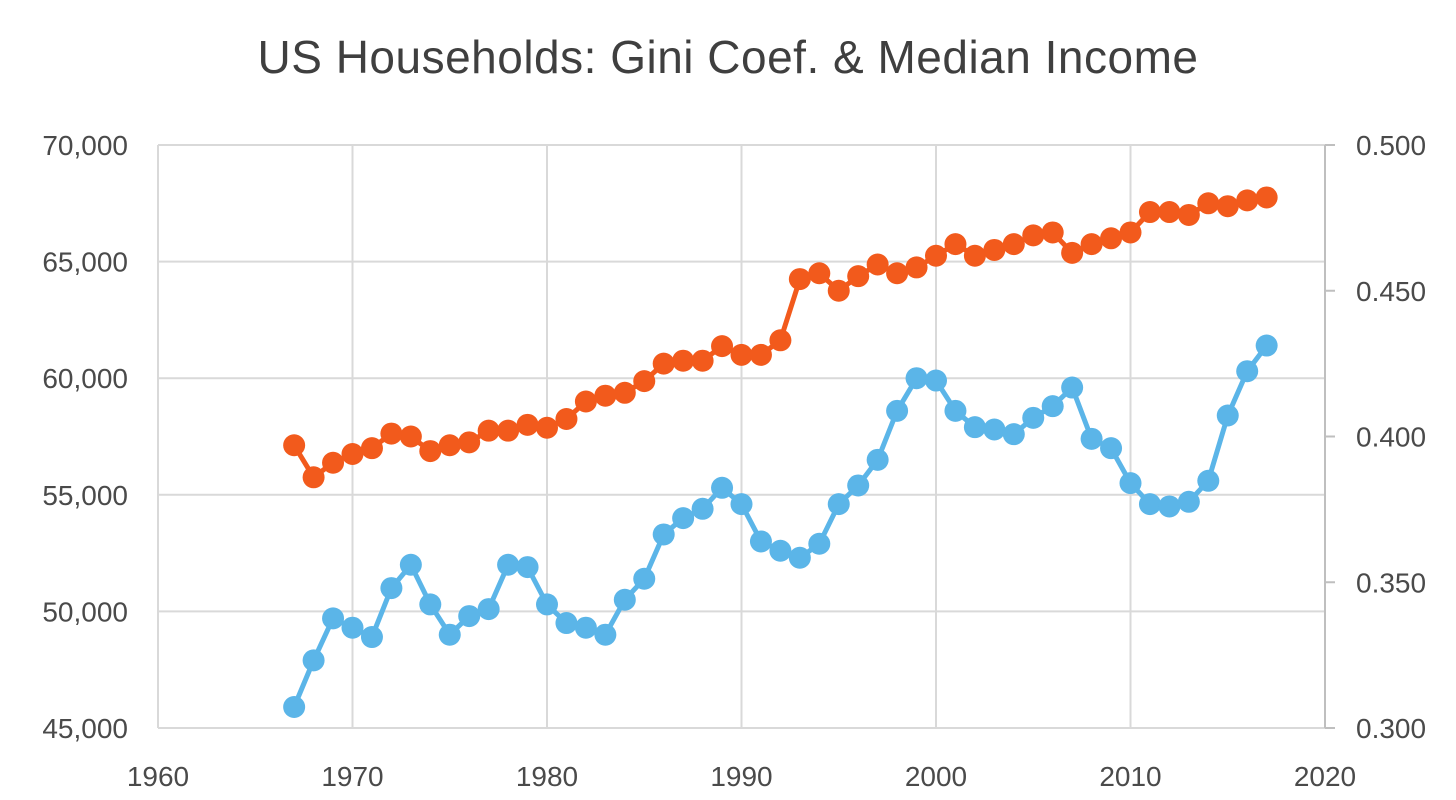 This screenshot has height=800, width=1456. I want to click on y-left-tick-label: 45,000, so click(85, 728).